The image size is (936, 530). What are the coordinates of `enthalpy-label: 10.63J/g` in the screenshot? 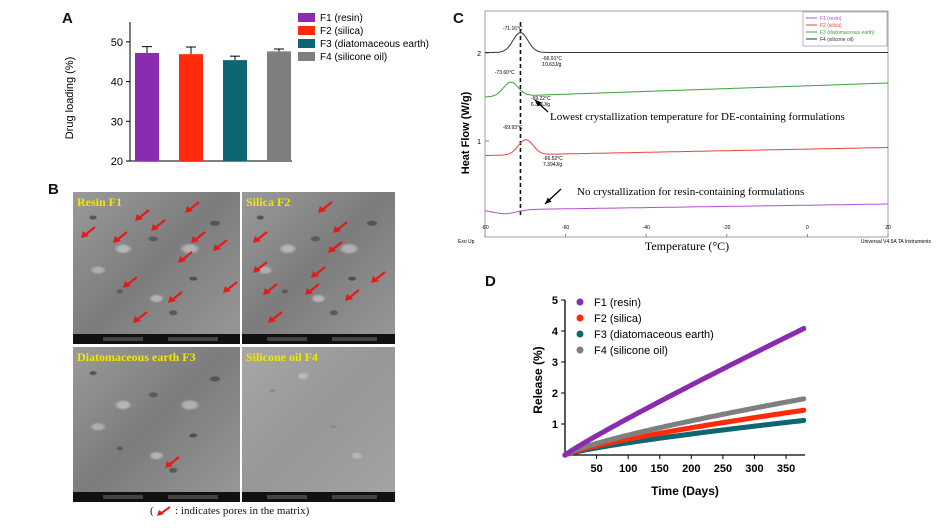 It's located at (551, 65).